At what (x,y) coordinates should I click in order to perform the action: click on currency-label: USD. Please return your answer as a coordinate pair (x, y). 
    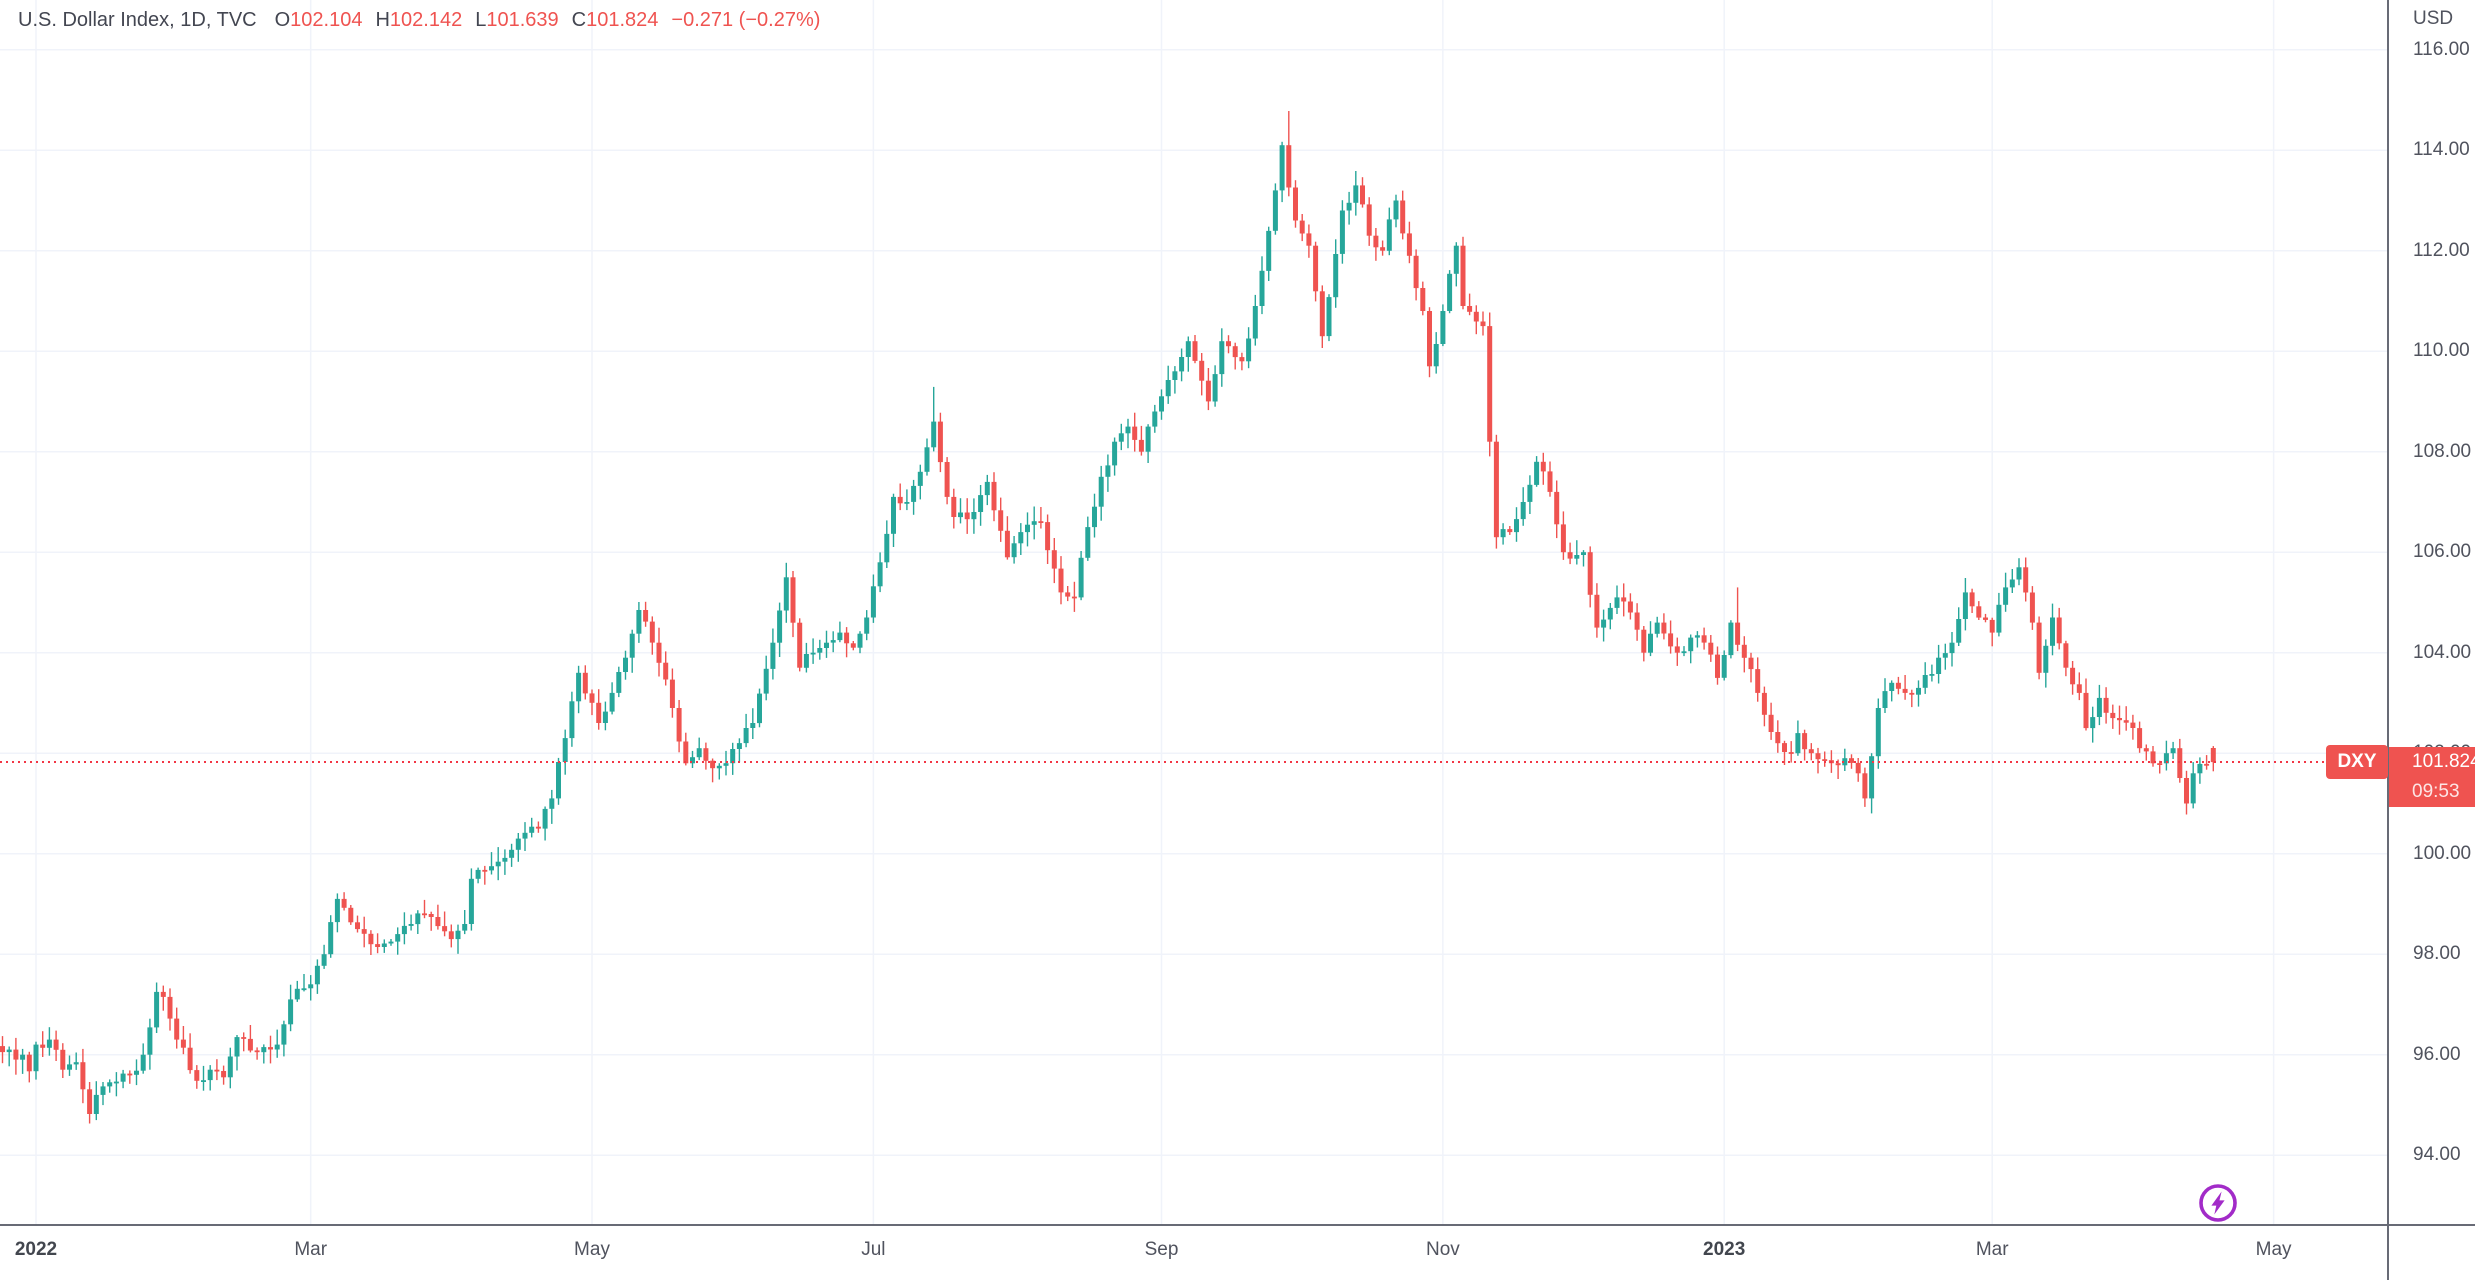
    Looking at the image, I should click on (2433, 18).